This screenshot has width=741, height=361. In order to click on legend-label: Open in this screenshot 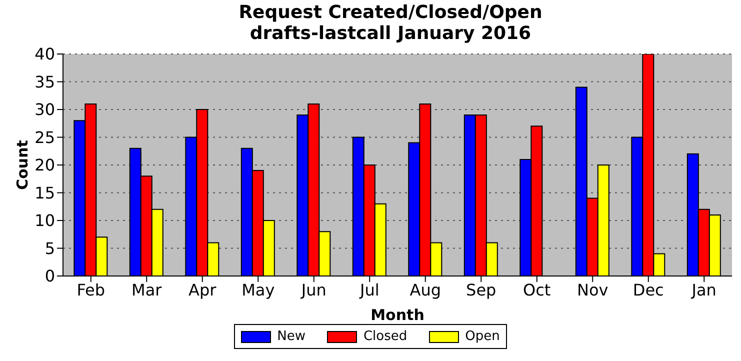, I will do `click(482, 336)`.